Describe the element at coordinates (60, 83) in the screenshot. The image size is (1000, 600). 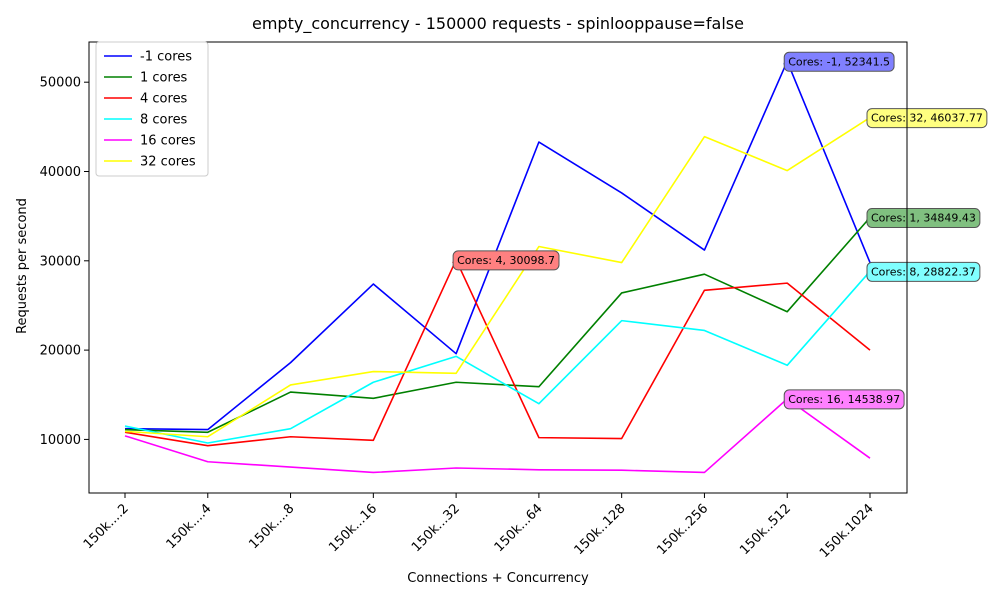
I see `y-tick-label-4: 50000` at that location.